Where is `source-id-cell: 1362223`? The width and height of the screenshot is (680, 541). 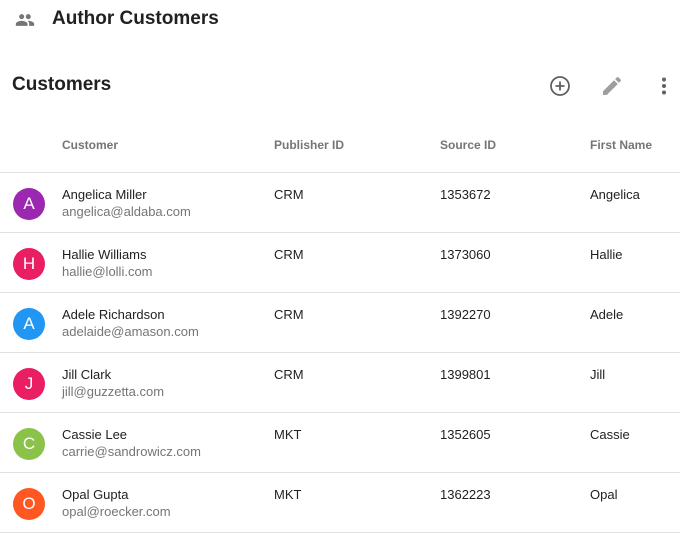 source-id-cell: 1362223 is located at coordinates (465, 494).